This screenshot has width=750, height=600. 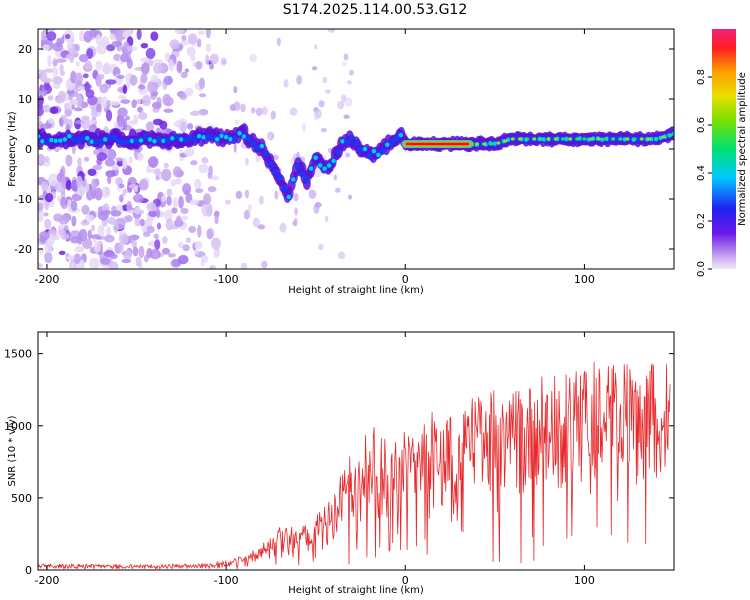 What do you see at coordinates (23, 199) in the screenshot?
I see `spectrogram-y-tick-label: -10` at bounding box center [23, 199].